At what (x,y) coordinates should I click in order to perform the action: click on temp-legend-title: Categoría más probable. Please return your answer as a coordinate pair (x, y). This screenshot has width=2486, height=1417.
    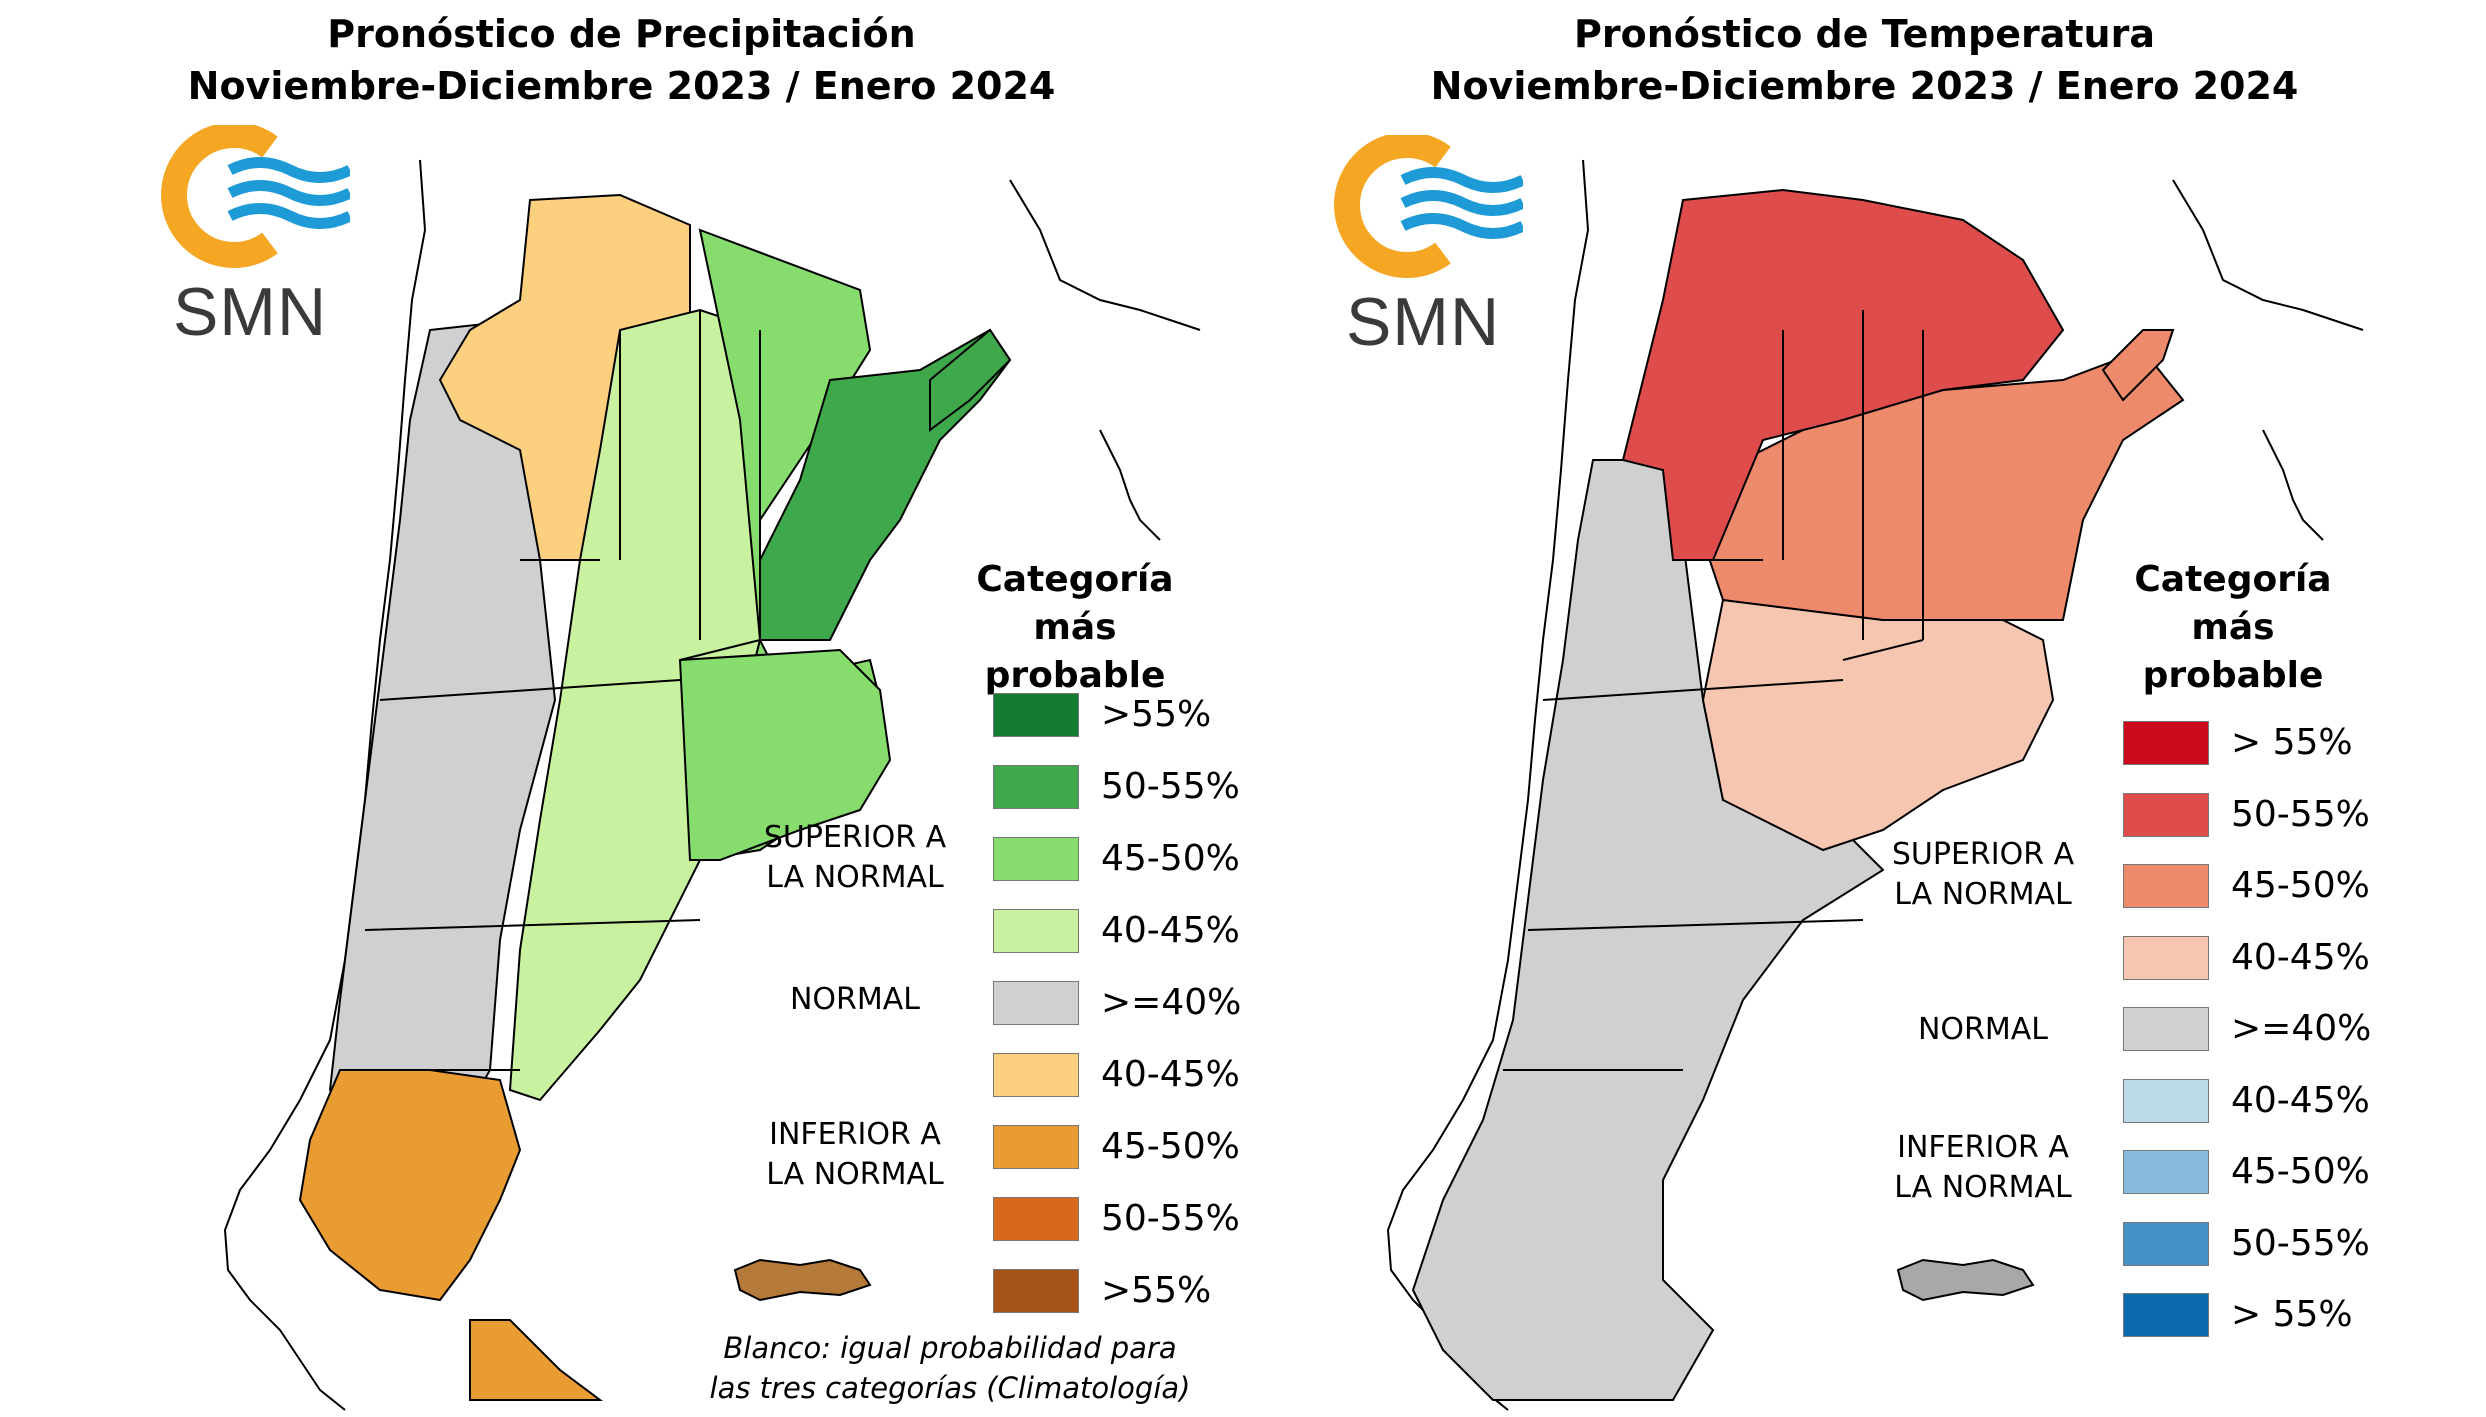
    Looking at the image, I should click on (2233, 628).